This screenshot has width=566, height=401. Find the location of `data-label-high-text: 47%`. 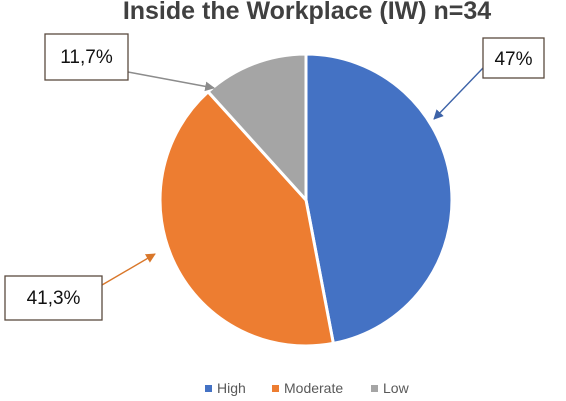

data-label-high-text: 47% is located at coordinates (513, 59).